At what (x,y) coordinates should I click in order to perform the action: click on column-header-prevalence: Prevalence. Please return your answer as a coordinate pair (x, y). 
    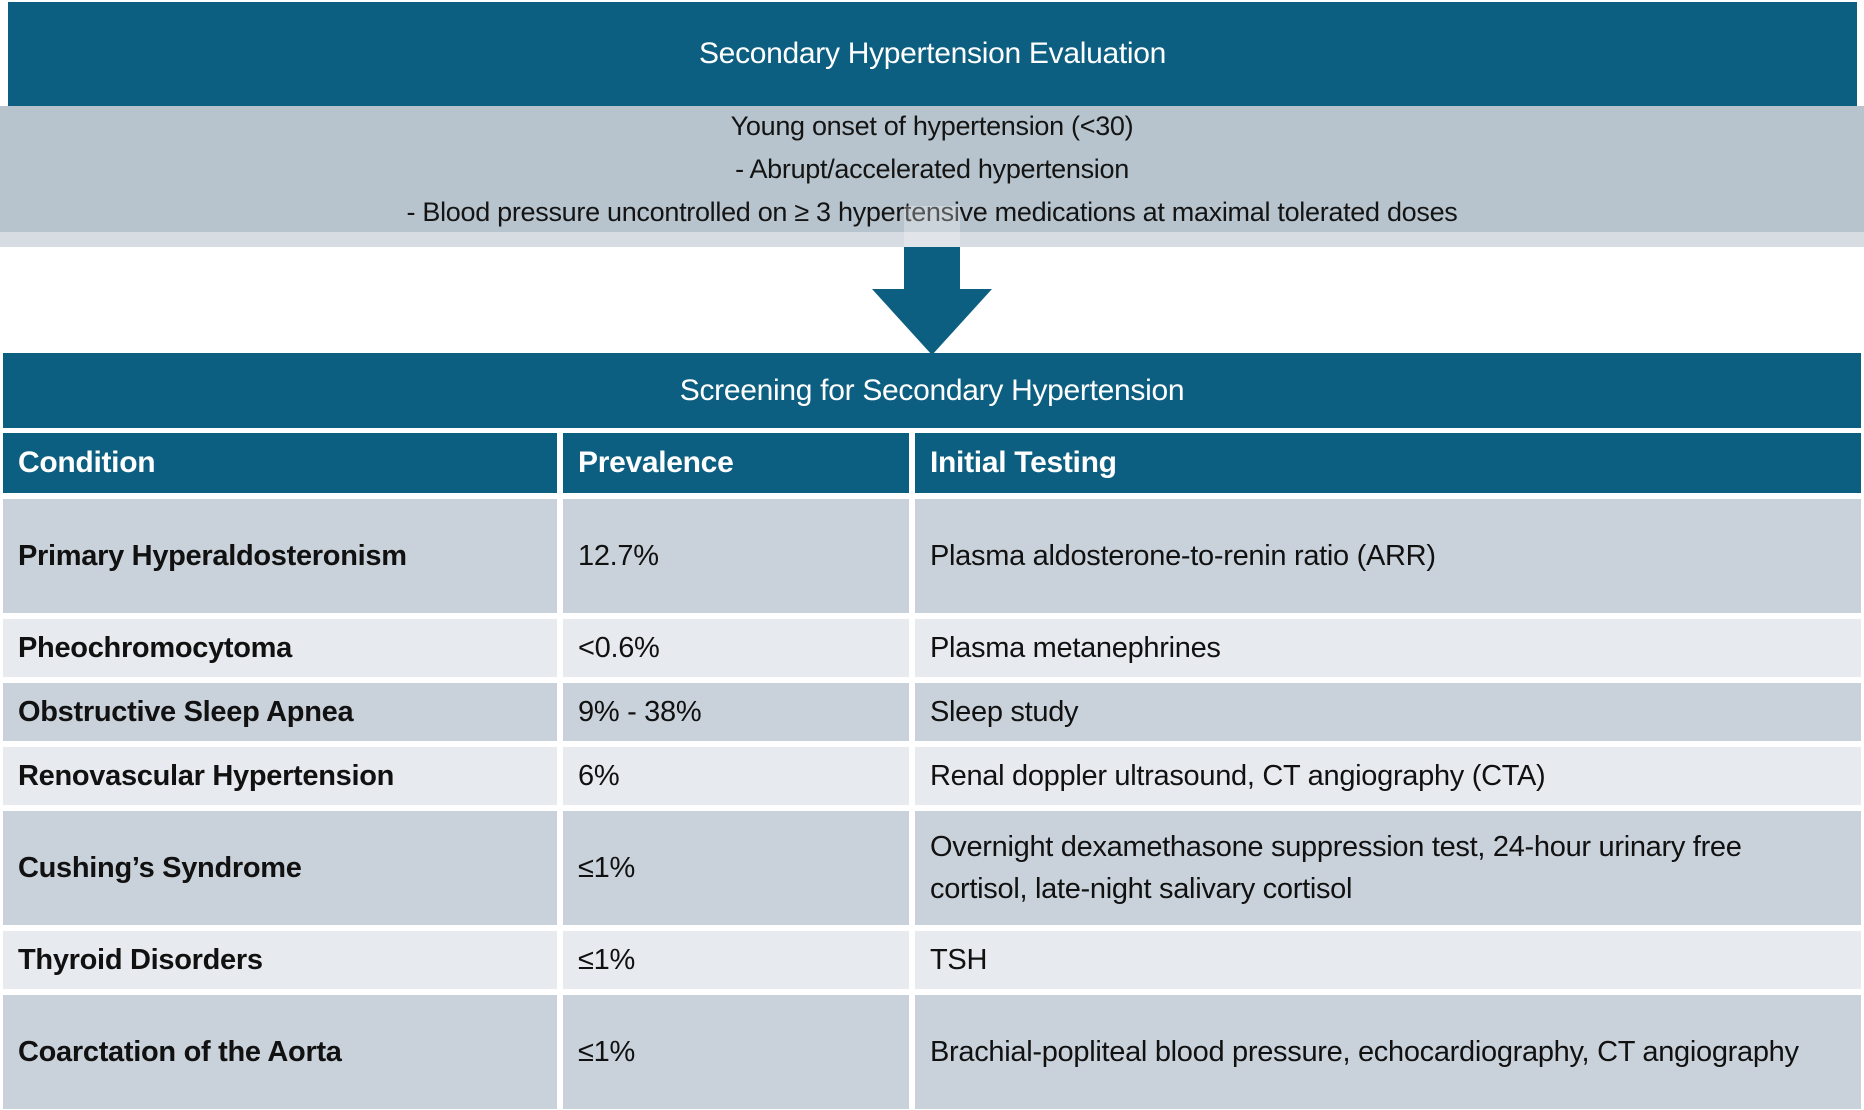
    Looking at the image, I should click on (736, 463).